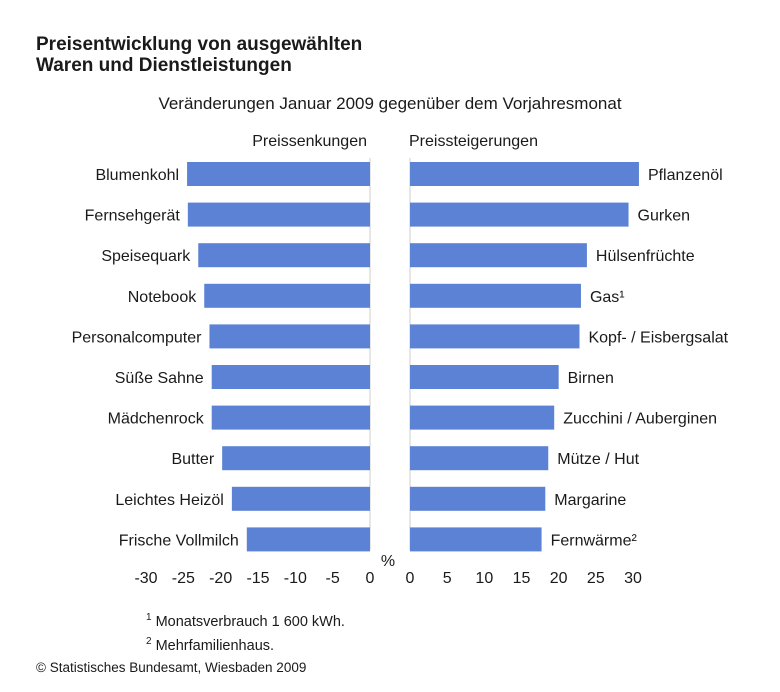  What do you see at coordinates (658, 337) in the screenshot?
I see `right-category-label: Kopf- / Eisbergsalat` at bounding box center [658, 337].